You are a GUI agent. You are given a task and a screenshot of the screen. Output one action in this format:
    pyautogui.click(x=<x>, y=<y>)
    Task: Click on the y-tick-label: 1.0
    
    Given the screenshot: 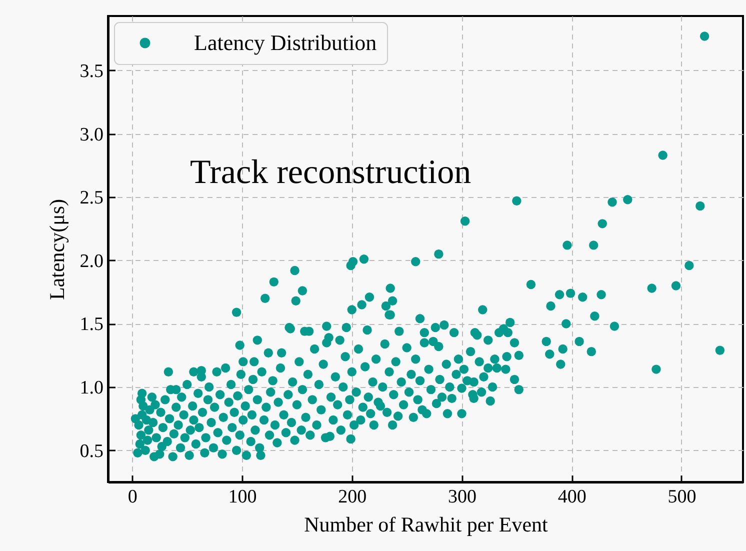 What is the action you would take?
    pyautogui.click(x=92, y=388)
    